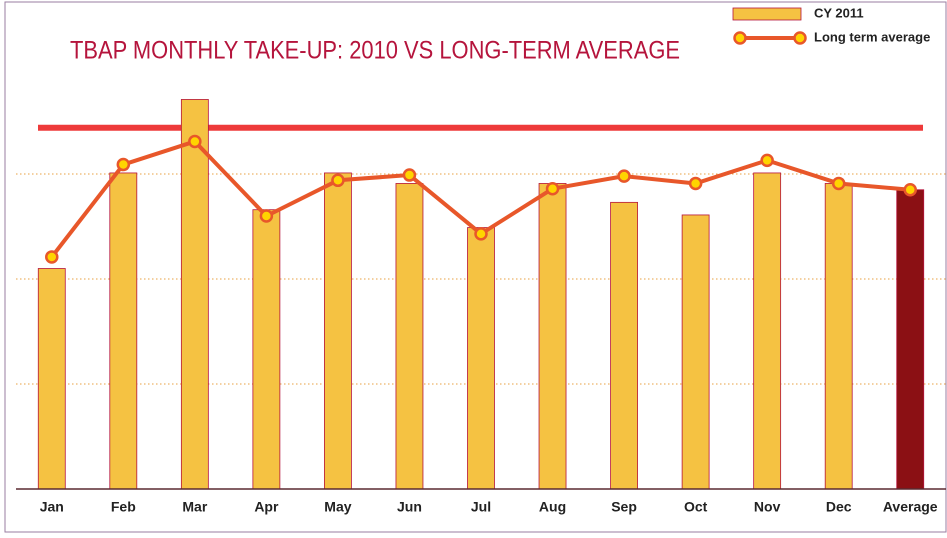 Image resolution: width=947 pixels, height=538 pixels. What do you see at coordinates (872, 36) in the screenshot?
I see `legend-label: Long term average` at bounding box center [872, 36].